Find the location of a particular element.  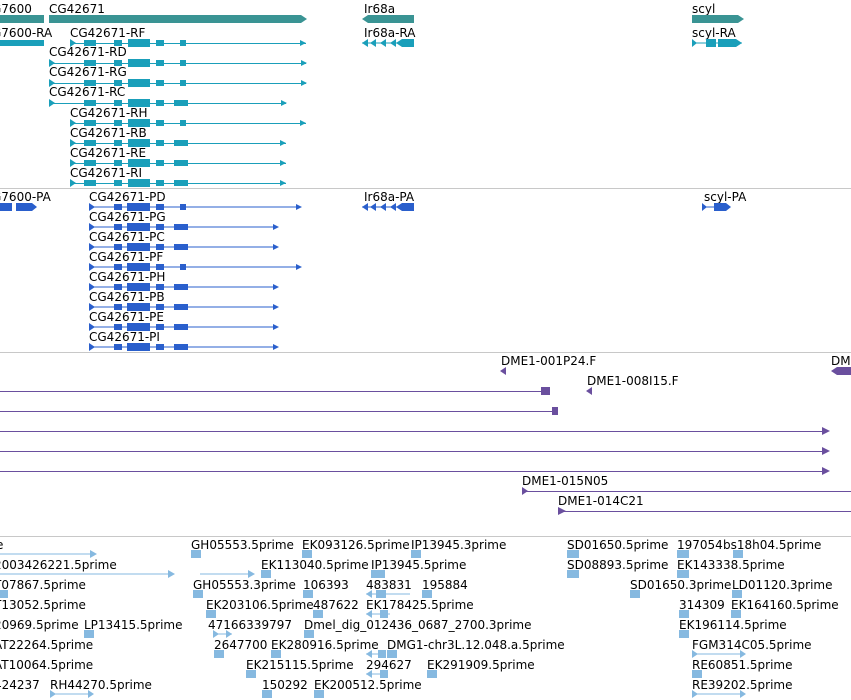

gene-bar-g7600 is located at coordinates (22, 19).